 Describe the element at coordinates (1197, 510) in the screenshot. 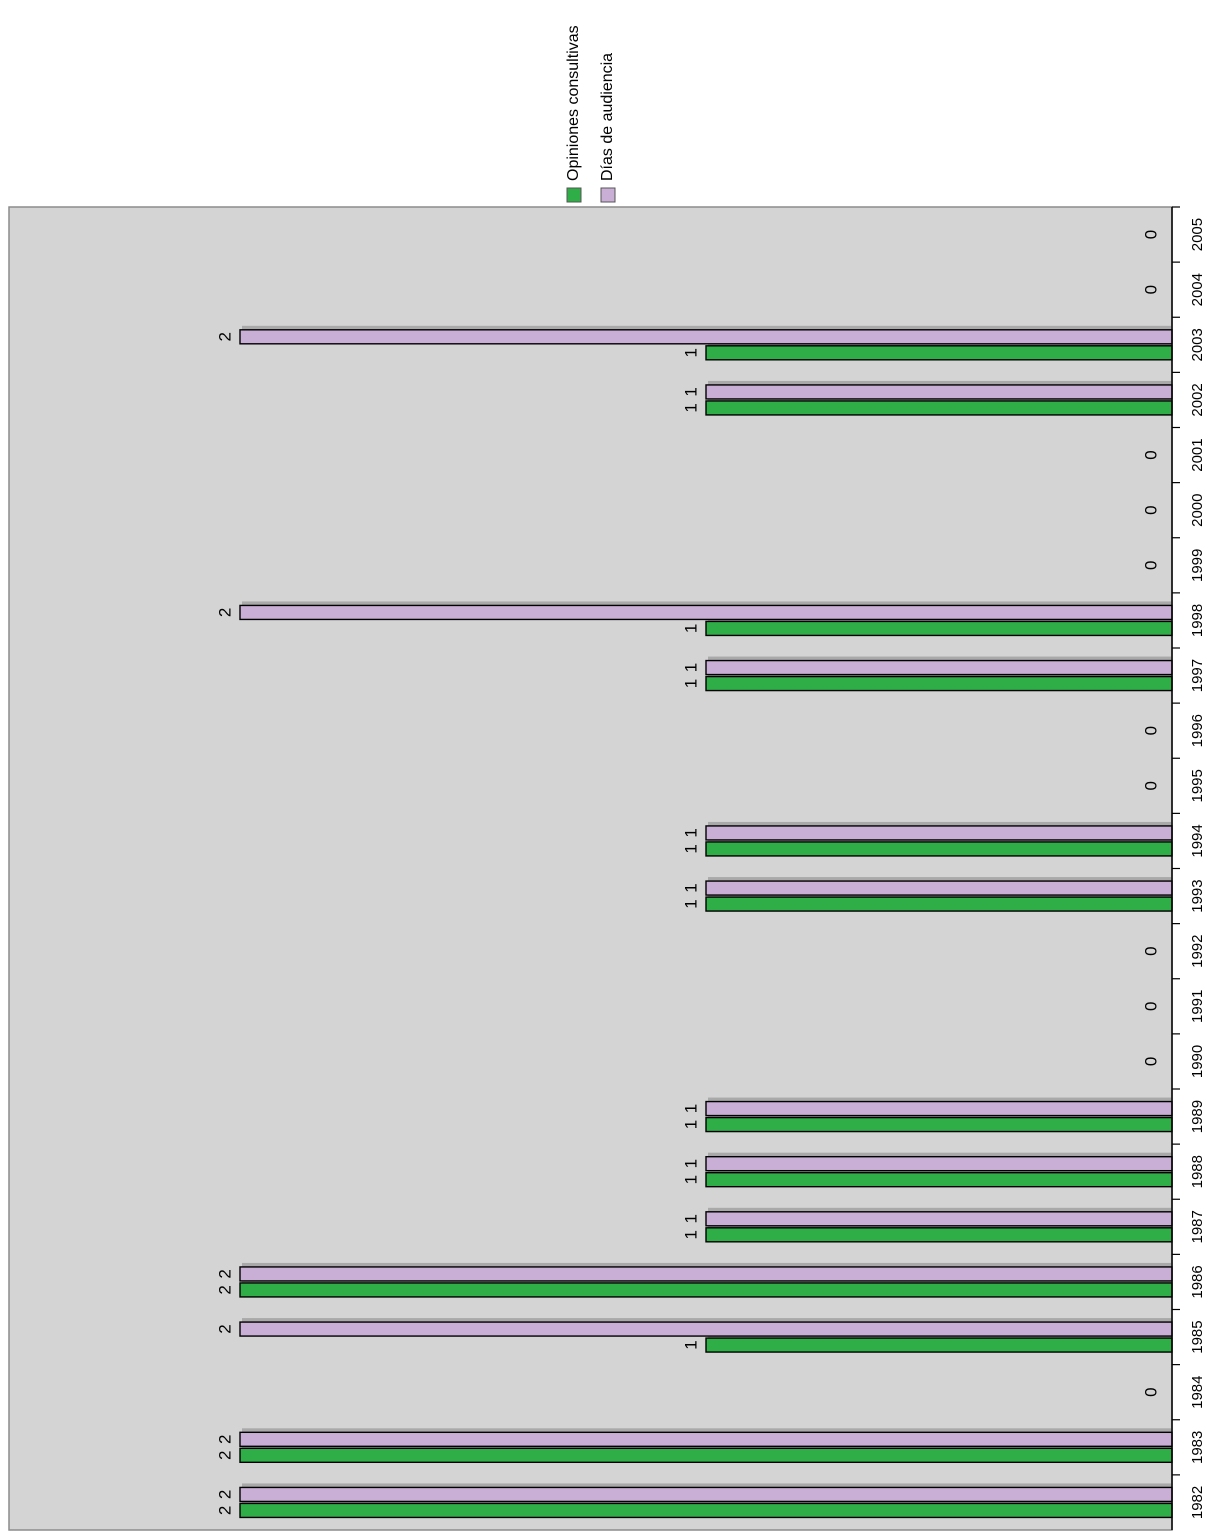

I see `category-label: 2000` at that location.